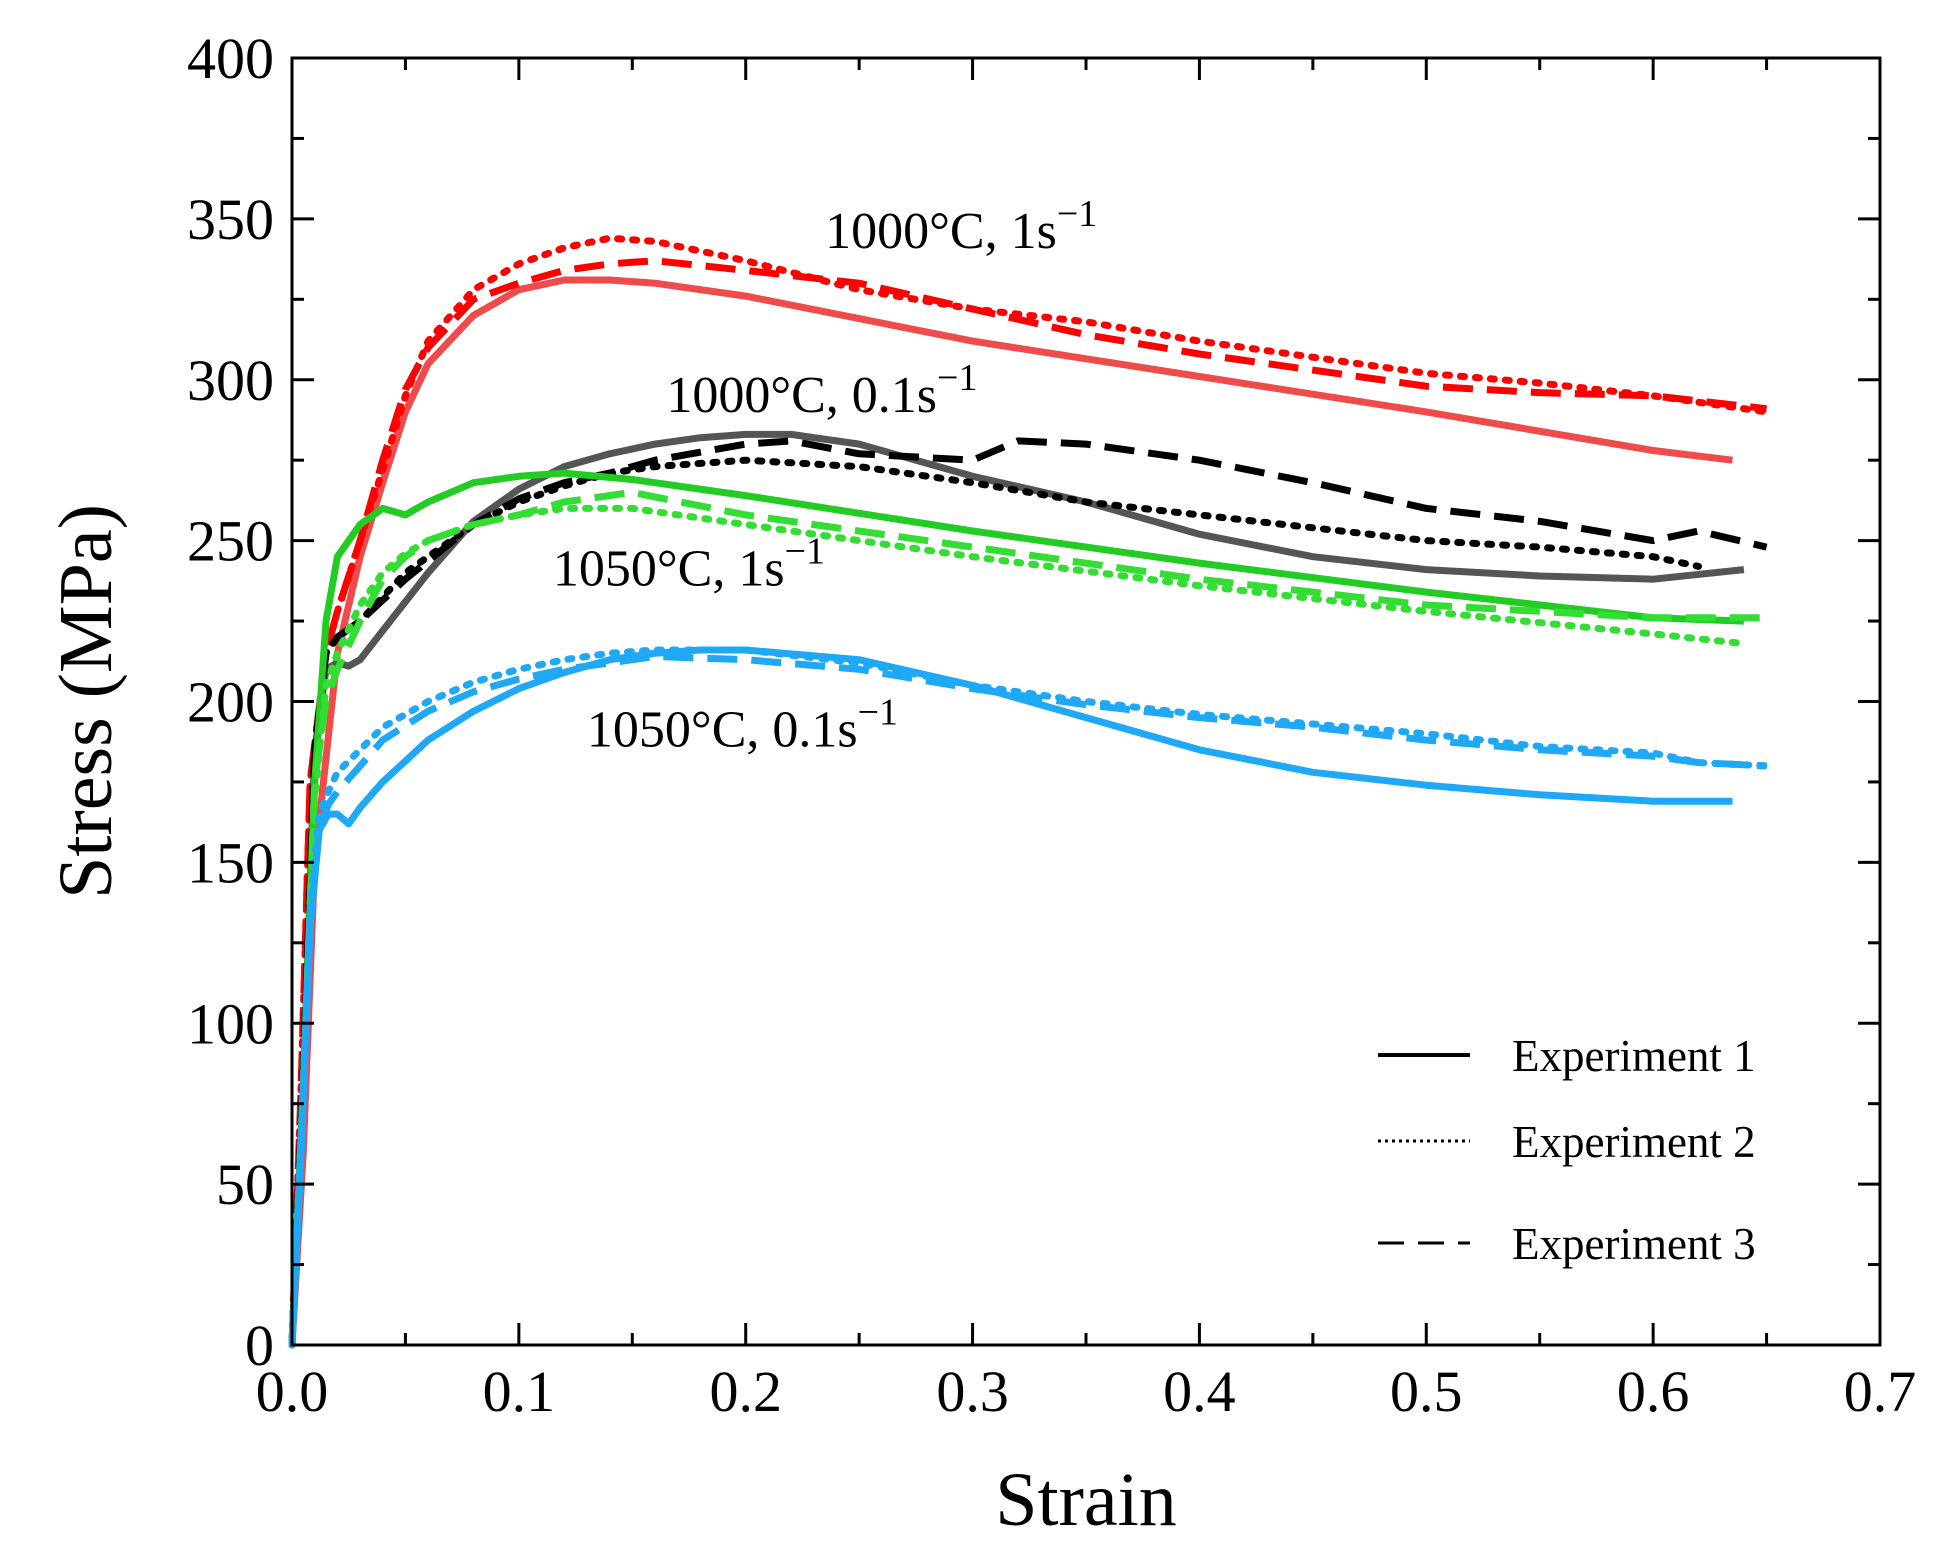 This screenshot has height=1546, width=1940. I want to click on x-tick-label: 0.3, so click(972, 1391).